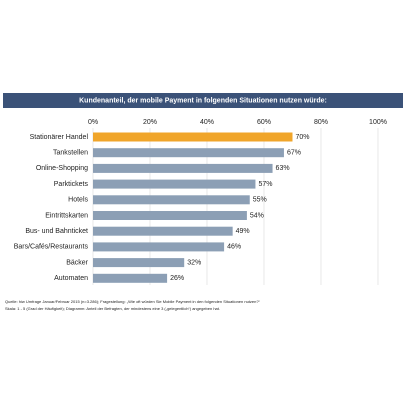  What do you see at coordinates (78, 200) in the screenshot?
I see `category-label: Hotels` at bounding box center [78, 200].